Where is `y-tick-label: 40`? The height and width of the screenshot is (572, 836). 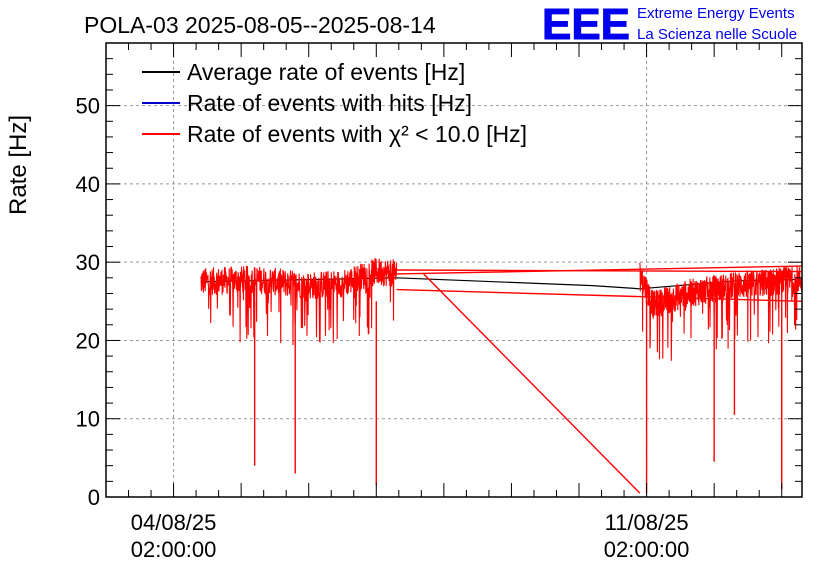
y-tick-label: 40 is located at coordinates (88, 184).